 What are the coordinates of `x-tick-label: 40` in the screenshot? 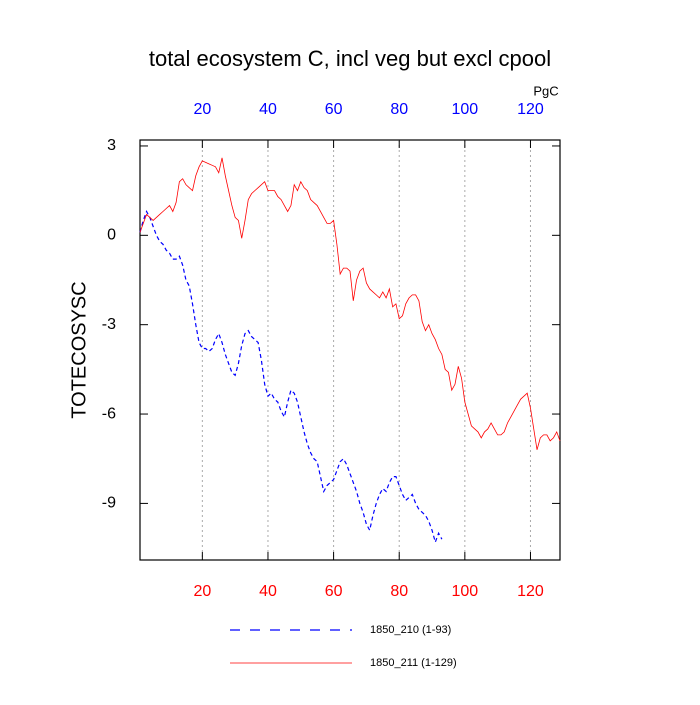 It's located at (268, 591).